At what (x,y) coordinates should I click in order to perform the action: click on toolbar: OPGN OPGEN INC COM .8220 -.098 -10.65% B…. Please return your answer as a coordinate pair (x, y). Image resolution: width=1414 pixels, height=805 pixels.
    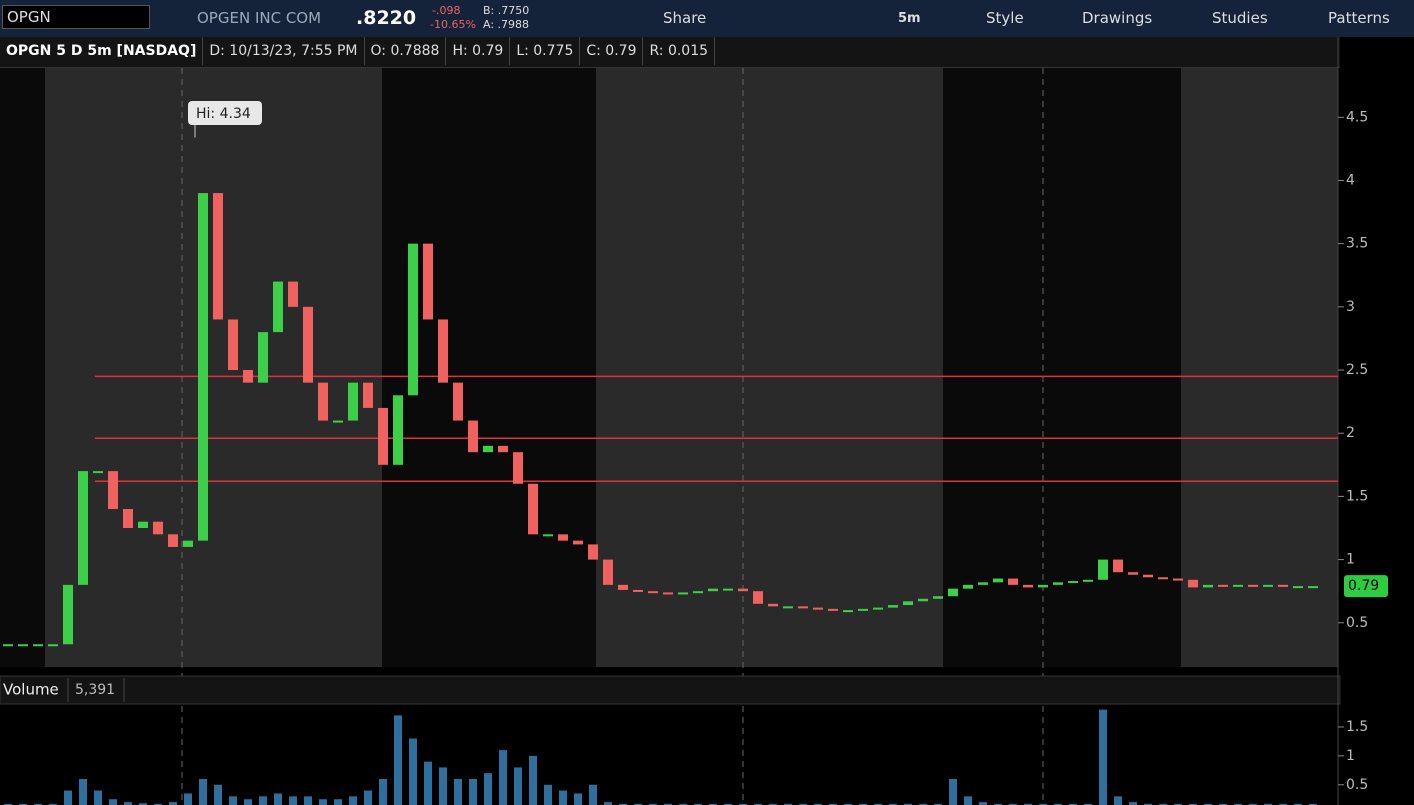
    Looking at the image, I should click on (707, 18).